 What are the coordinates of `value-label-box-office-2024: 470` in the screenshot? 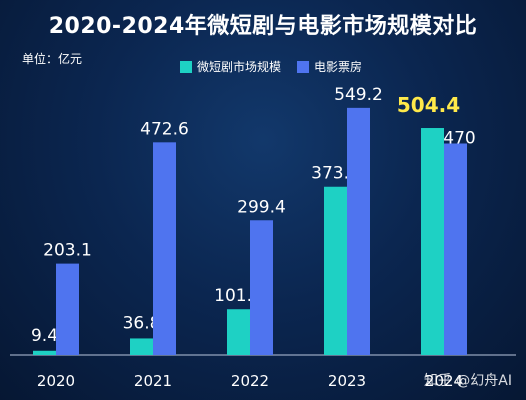 It's located at (459, 139).